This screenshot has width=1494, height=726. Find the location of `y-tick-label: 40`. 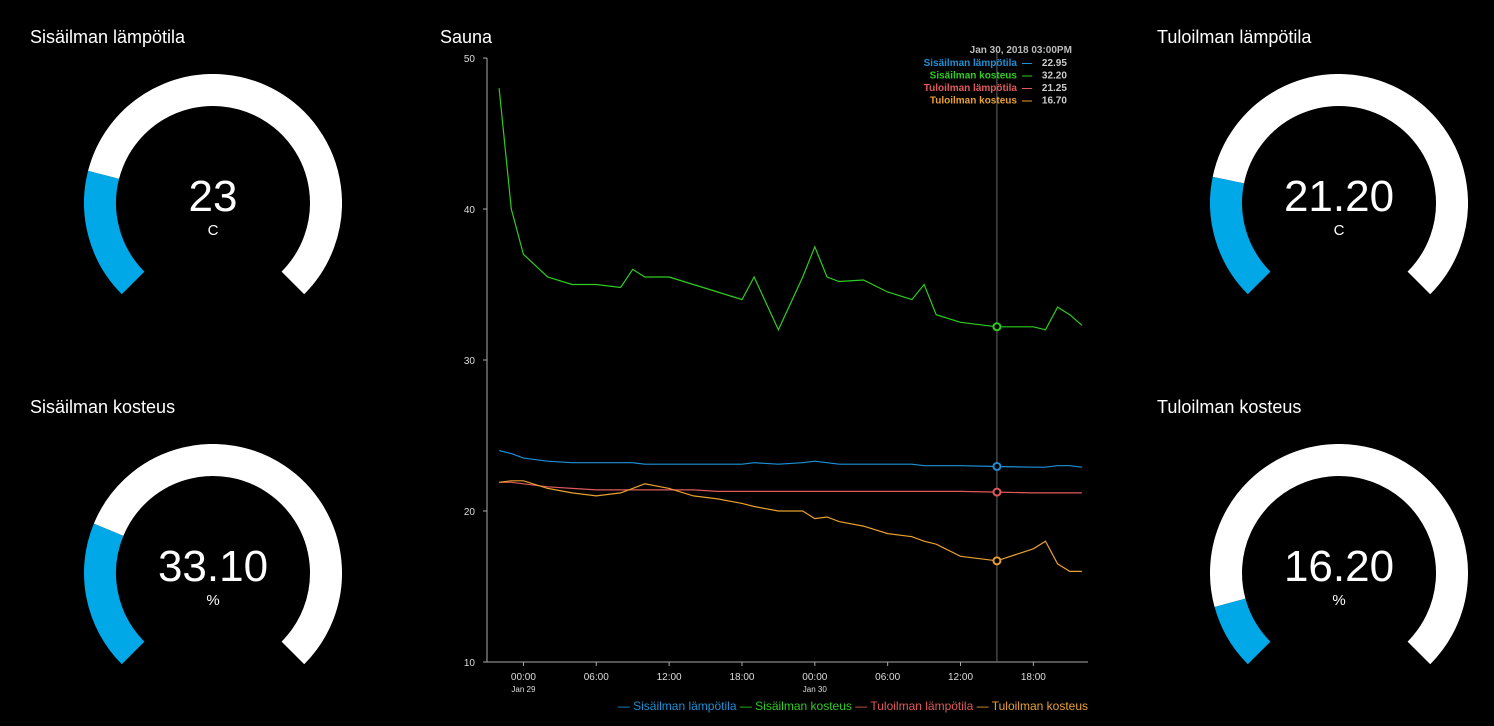

y-tick-label: 40 is located at coordinates (470, 210).